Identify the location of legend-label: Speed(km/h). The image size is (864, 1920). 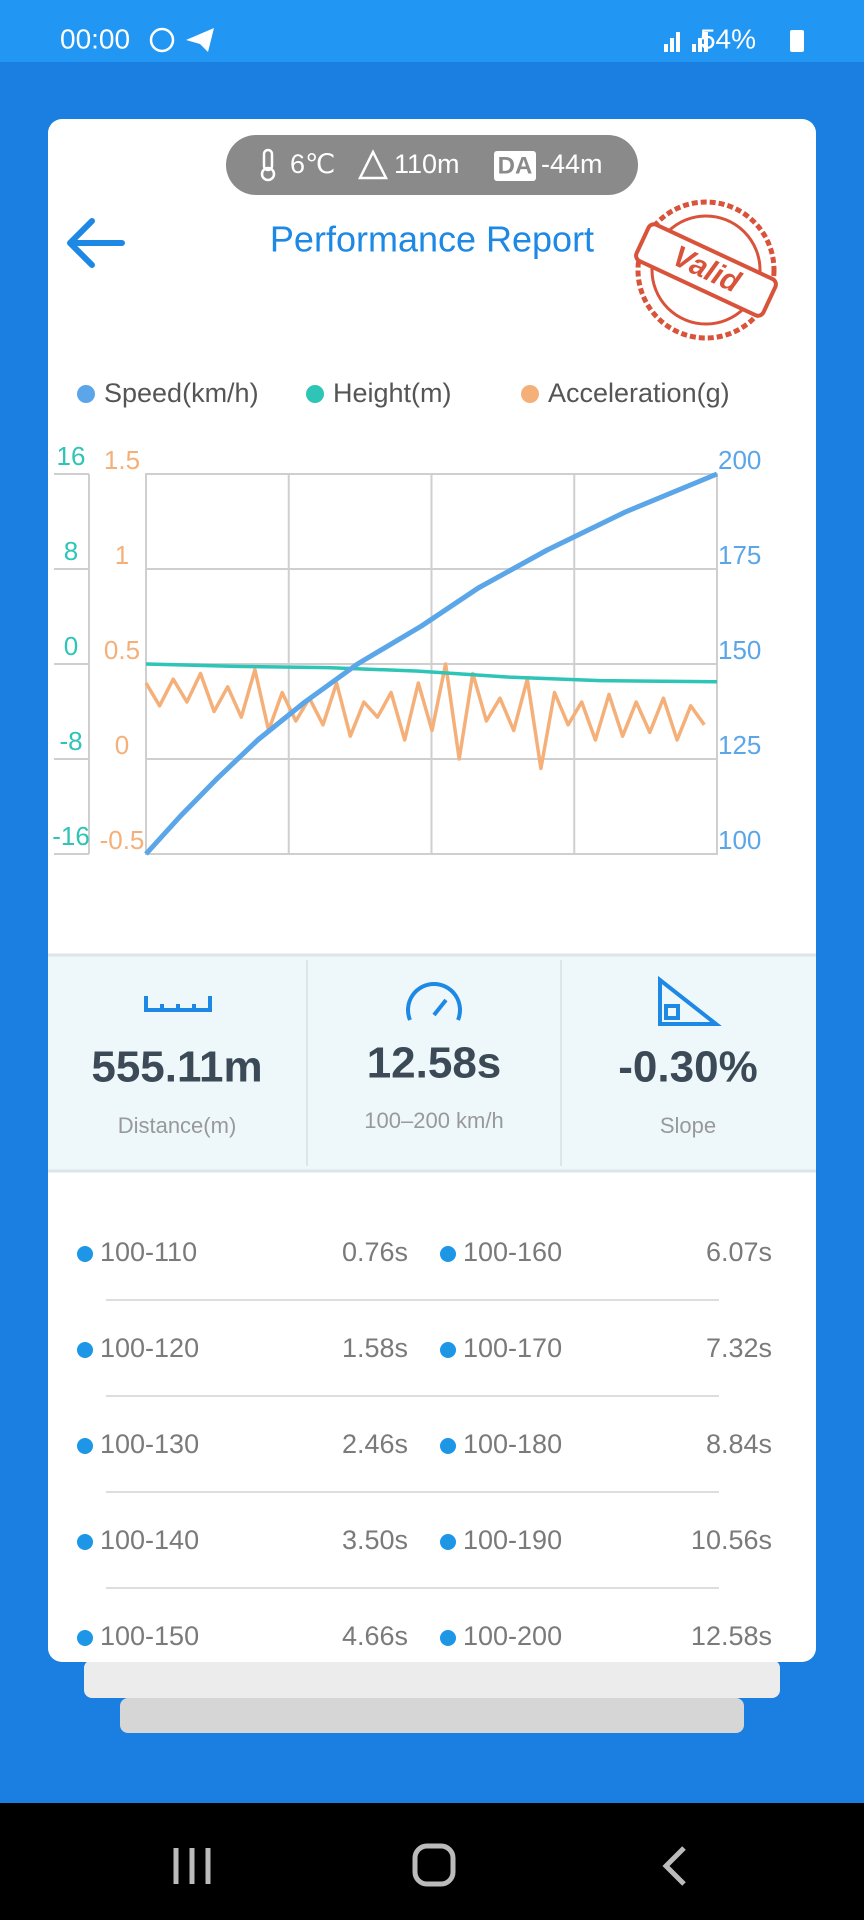
(181, 393).